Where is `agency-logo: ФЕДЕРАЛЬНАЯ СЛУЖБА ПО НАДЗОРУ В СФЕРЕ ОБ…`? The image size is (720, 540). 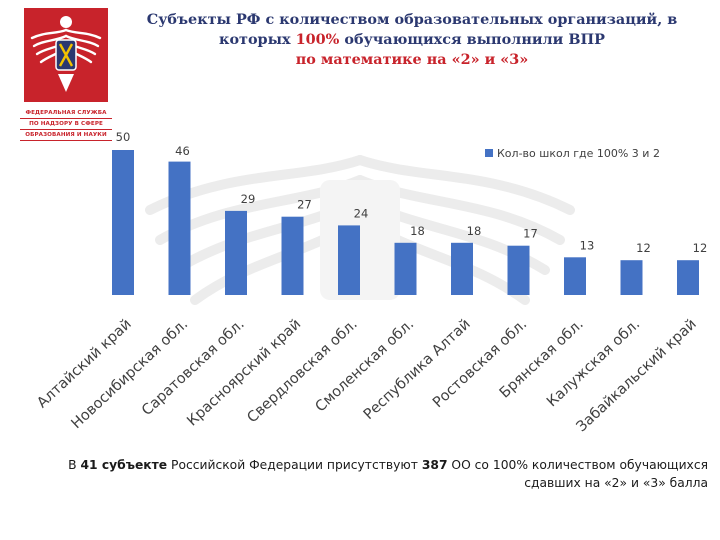 agency-logo: ФЕДЕРАЛЬНАЯ СЛУЖБА ПО НАДЗОРУ В СФЕРЕ ОБ… is located at coordinates (66, 79).